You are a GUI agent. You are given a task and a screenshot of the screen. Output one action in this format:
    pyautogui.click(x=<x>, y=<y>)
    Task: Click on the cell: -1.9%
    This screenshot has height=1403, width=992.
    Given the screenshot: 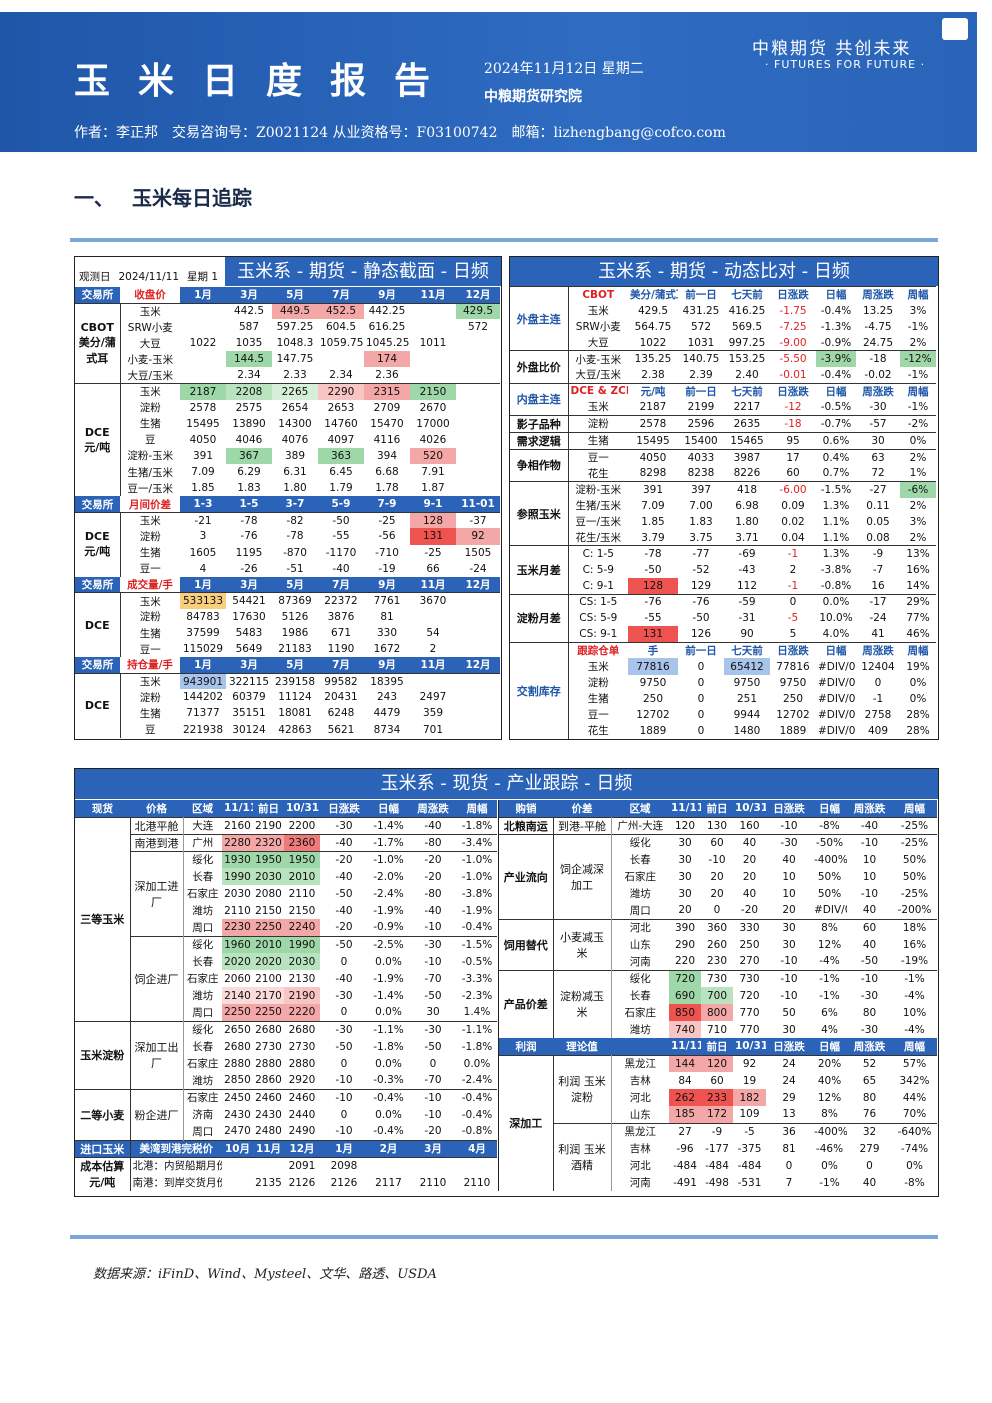 What is the action you would take?
    pyautogui.click(x=388, y=910)
    